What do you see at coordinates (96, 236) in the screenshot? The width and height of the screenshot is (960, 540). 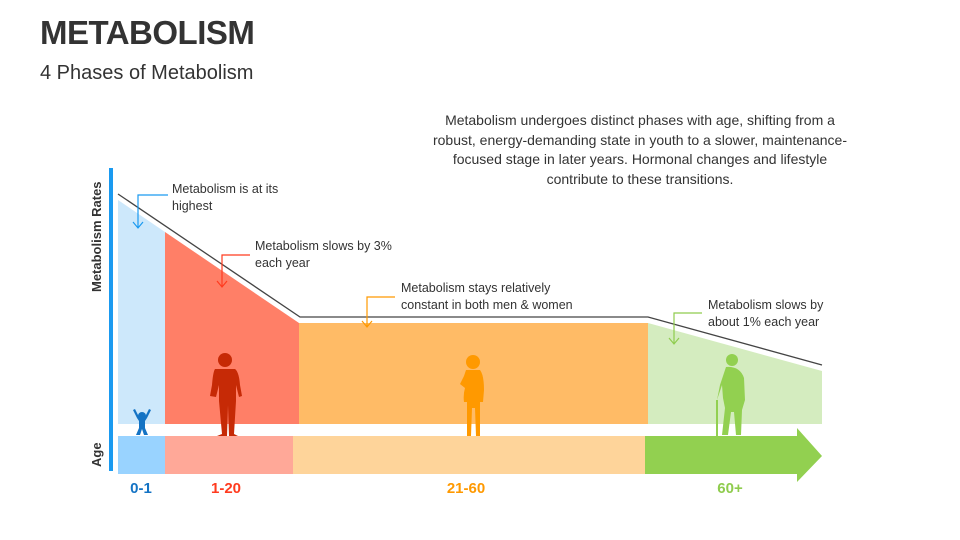 I see `y-axis-label: Metabolism Rates` at bounding box center [96, 236].